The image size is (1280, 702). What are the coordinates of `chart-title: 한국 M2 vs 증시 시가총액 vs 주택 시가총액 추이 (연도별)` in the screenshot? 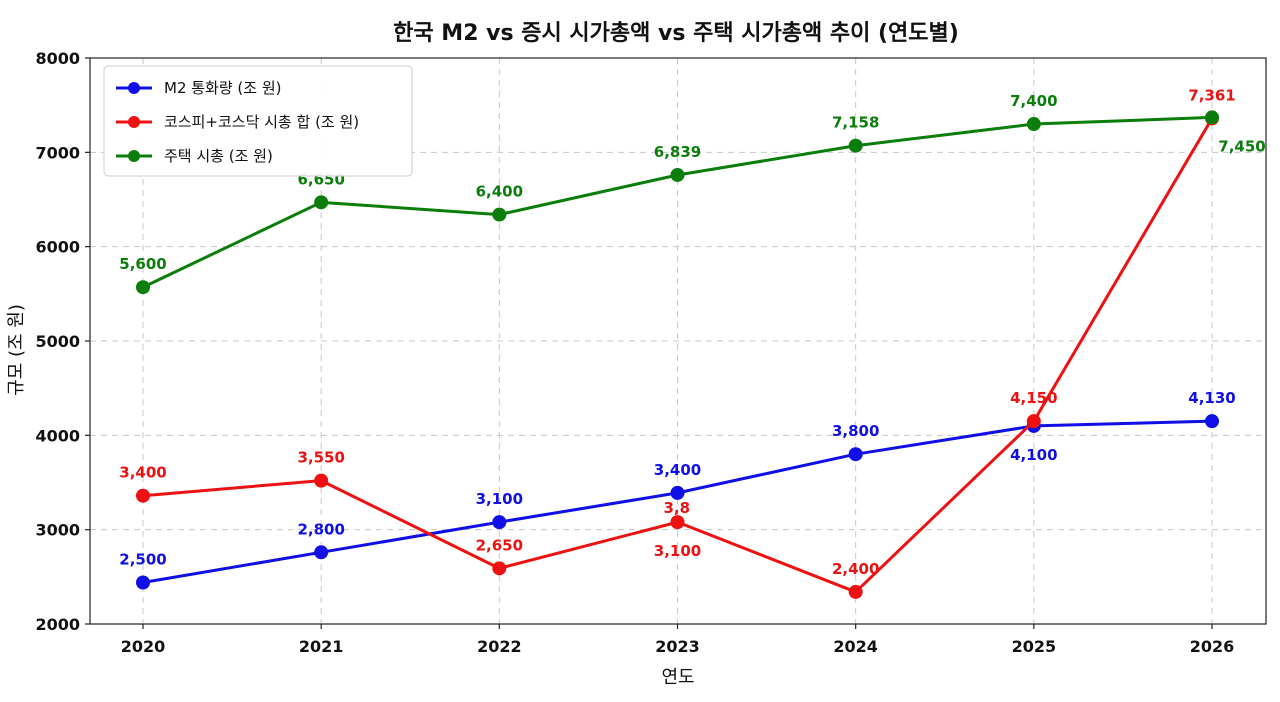 It's located at (676, 33).